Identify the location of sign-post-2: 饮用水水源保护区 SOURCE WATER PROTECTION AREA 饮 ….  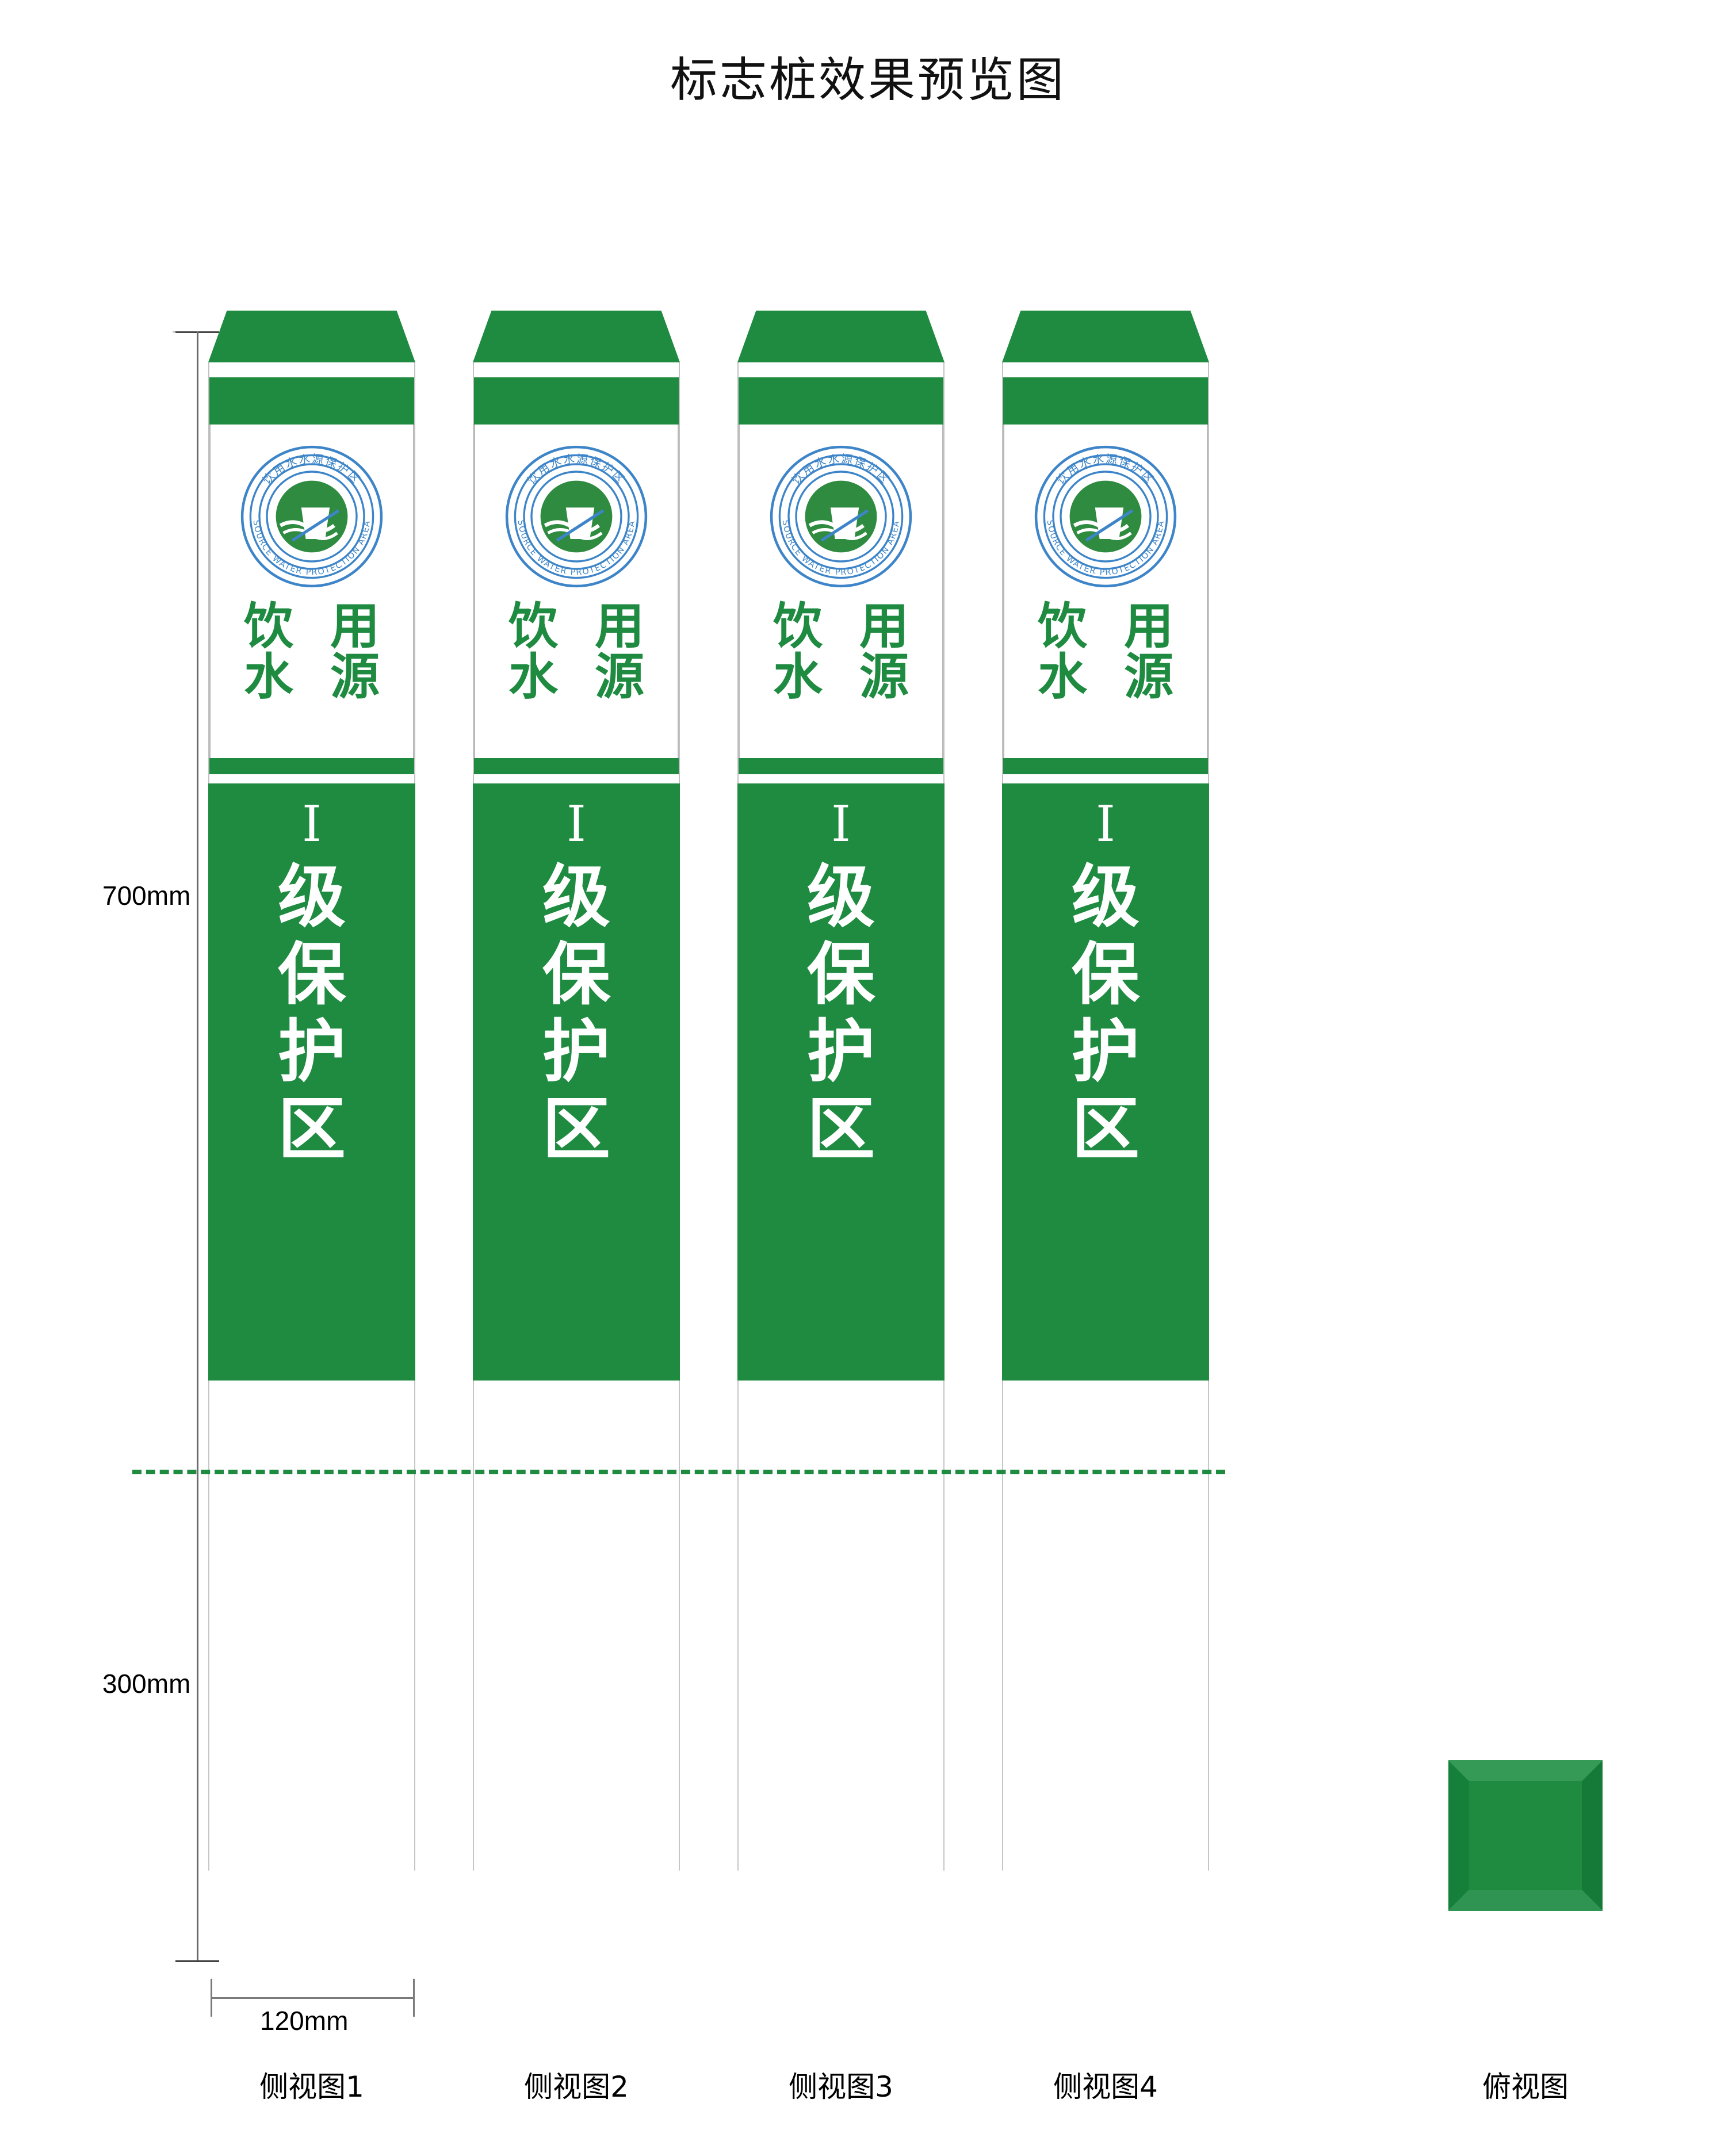
(577, 1091).